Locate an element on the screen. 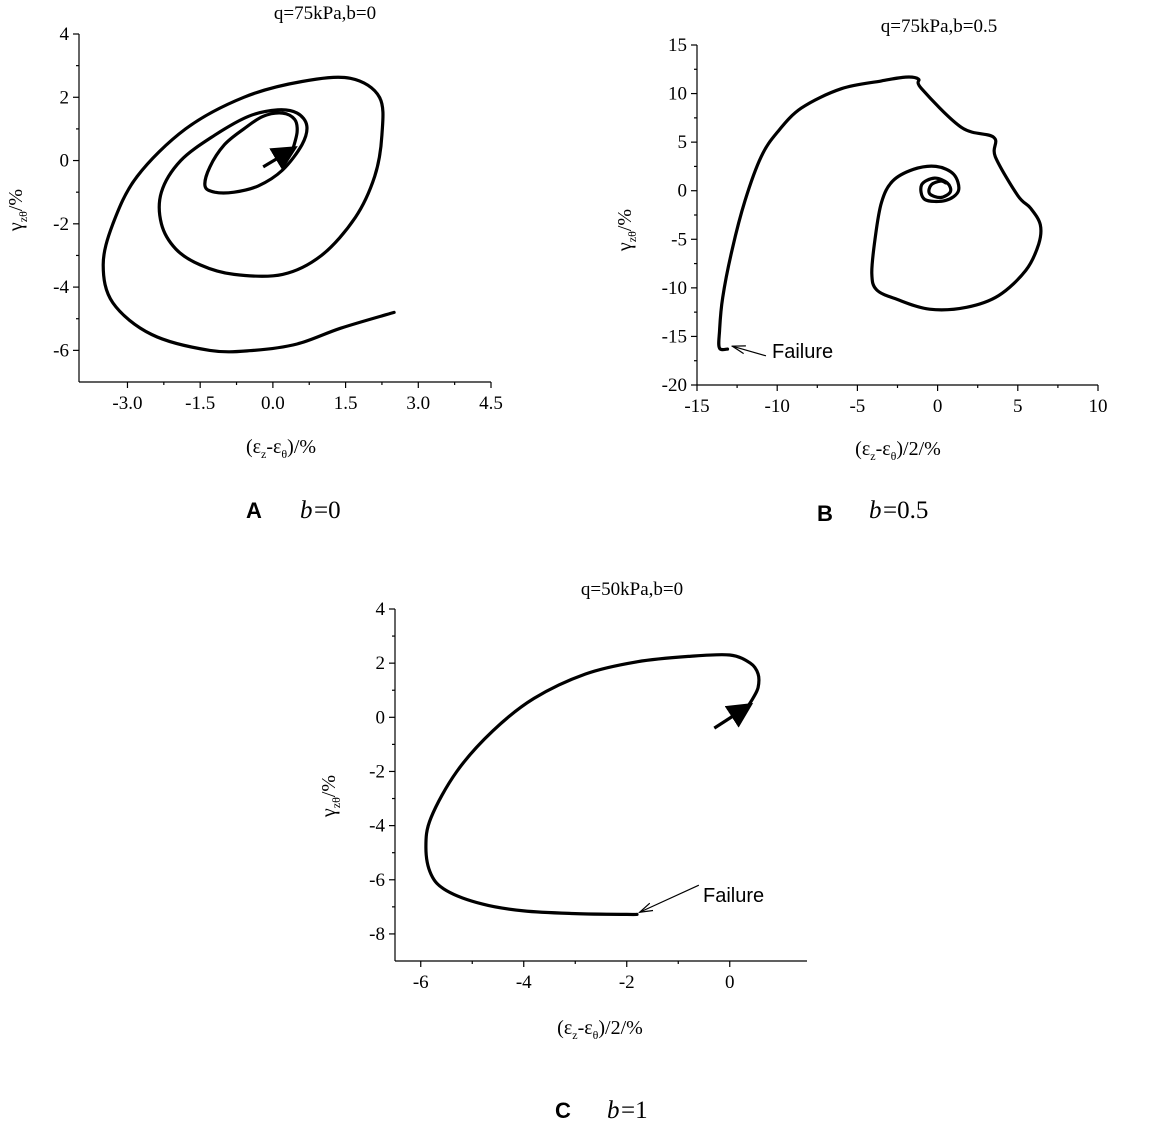 The width and height of the screenshot is (1160, 1132). panel-caption-b: B b =0.5 is located at coordinates (872, 511).